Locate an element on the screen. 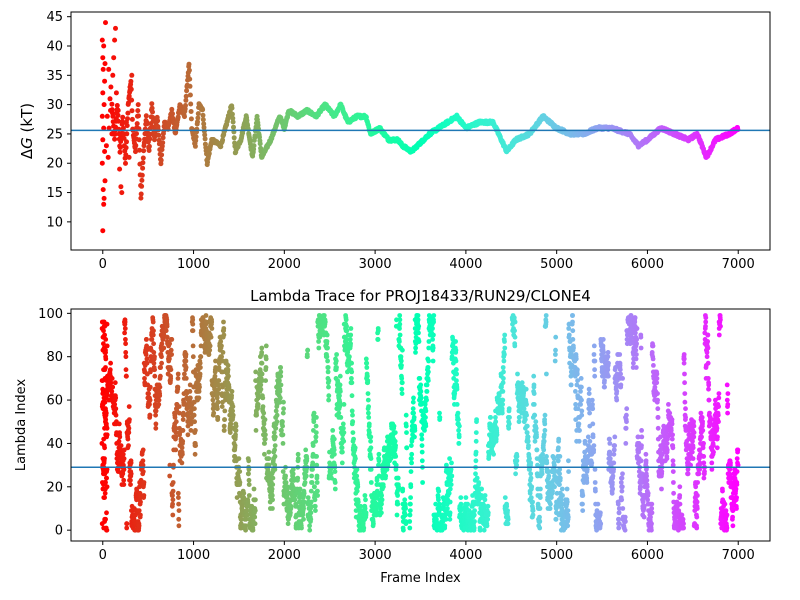 Image resolution: width=800 pixels, height=600 pixels. top-y-tick-label: 40 is located at coordinates (54, 47).